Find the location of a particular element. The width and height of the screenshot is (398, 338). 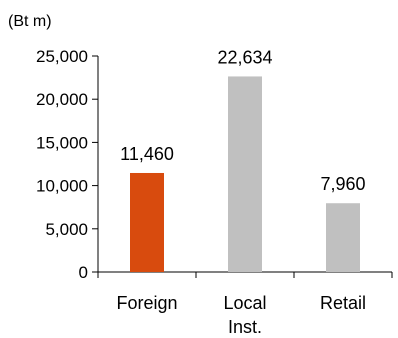

y-tick-label: 10,000 is located at coordinates (62, 186).